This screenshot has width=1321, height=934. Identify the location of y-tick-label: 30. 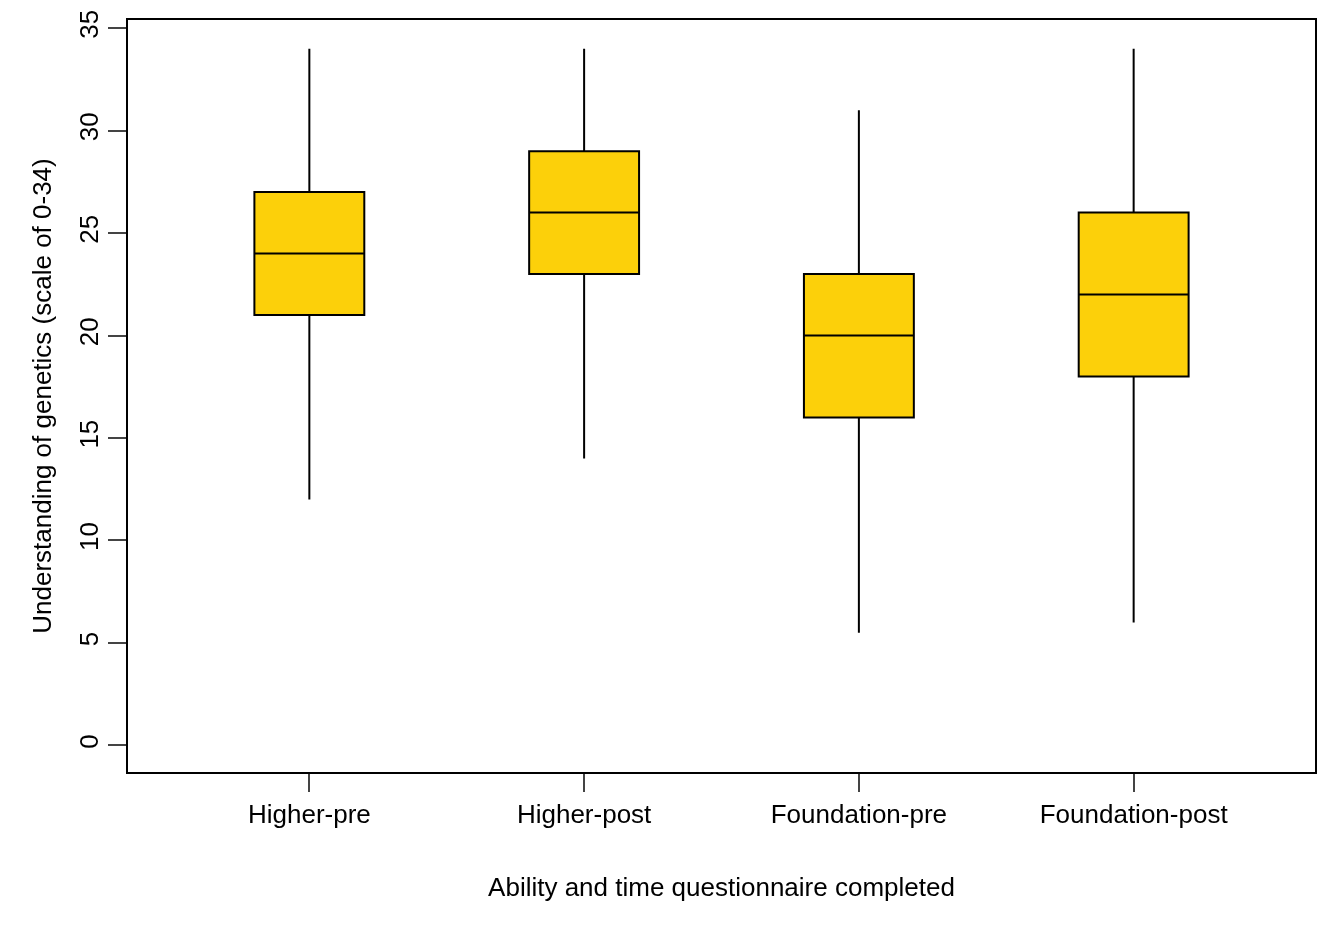
(88, 127).